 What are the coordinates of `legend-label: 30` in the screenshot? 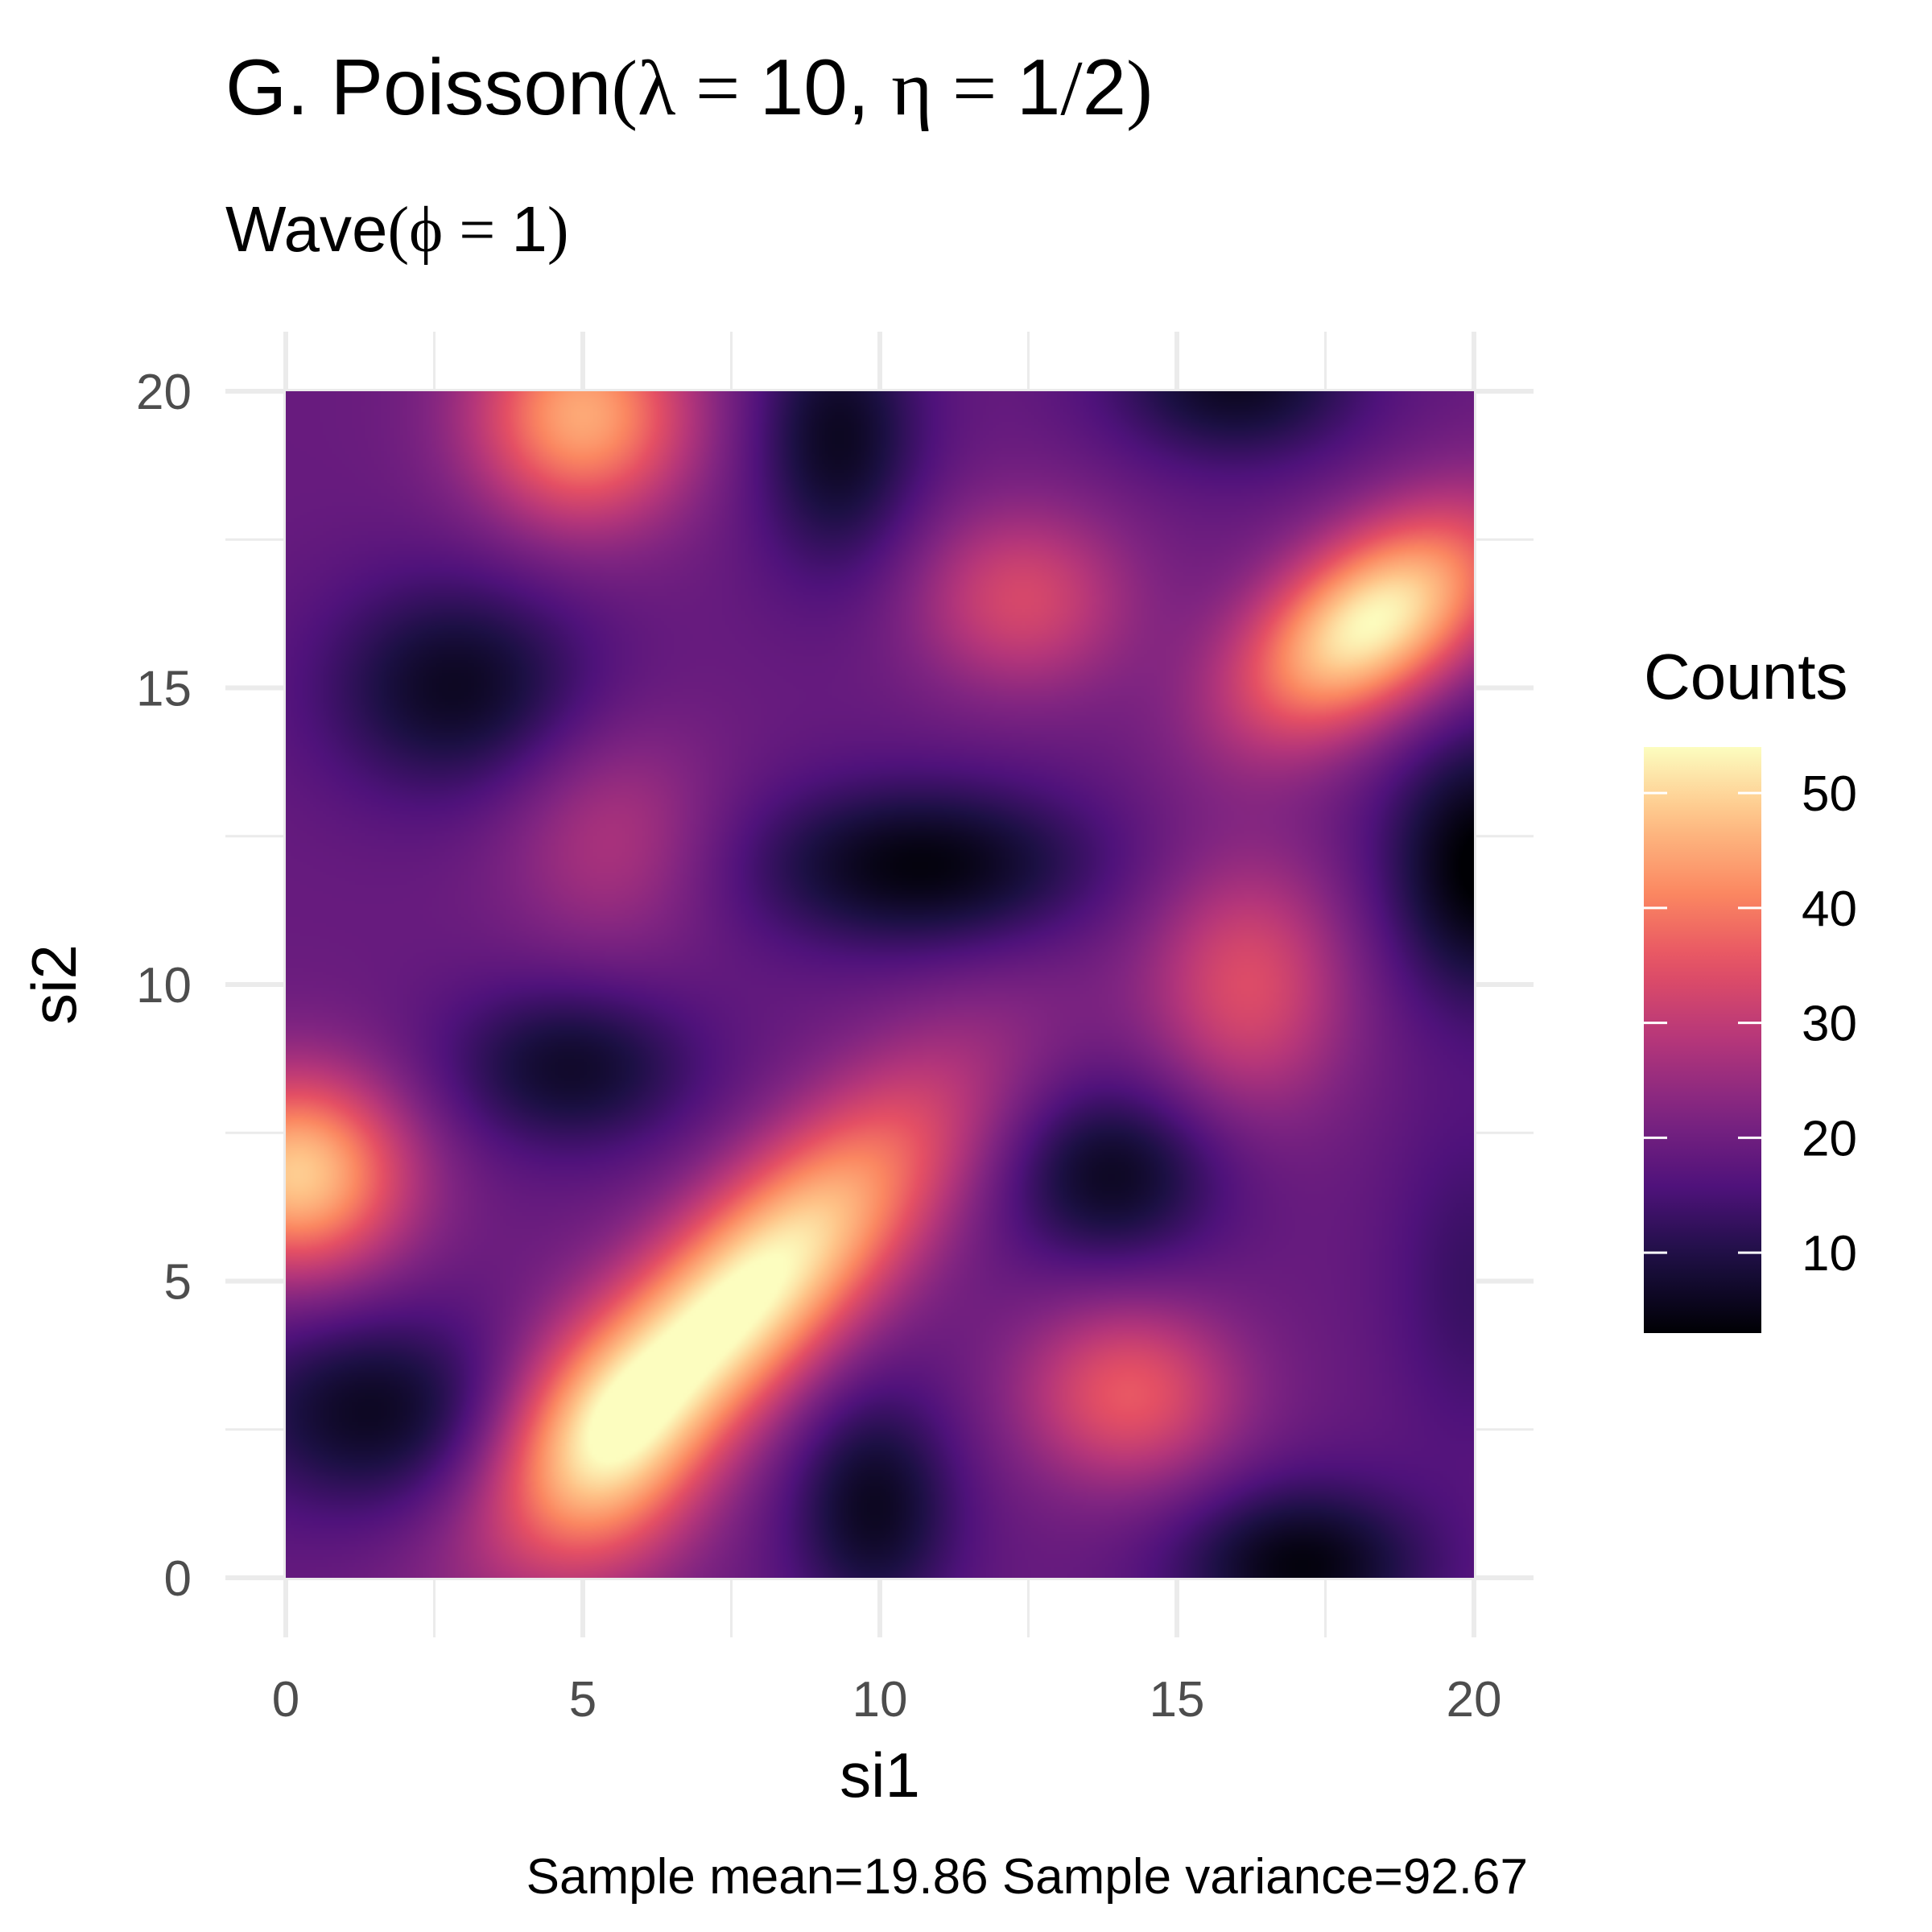 It's located at (1829, 1024).